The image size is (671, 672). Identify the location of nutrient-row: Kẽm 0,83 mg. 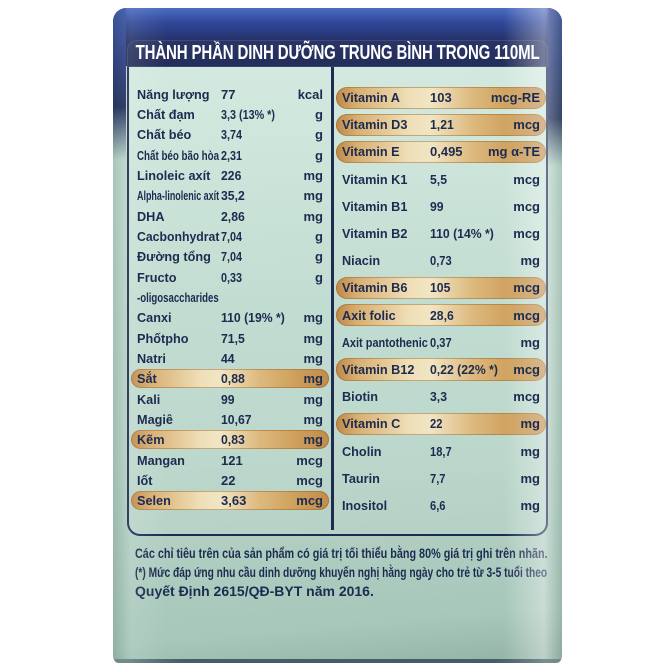
(230, 440).